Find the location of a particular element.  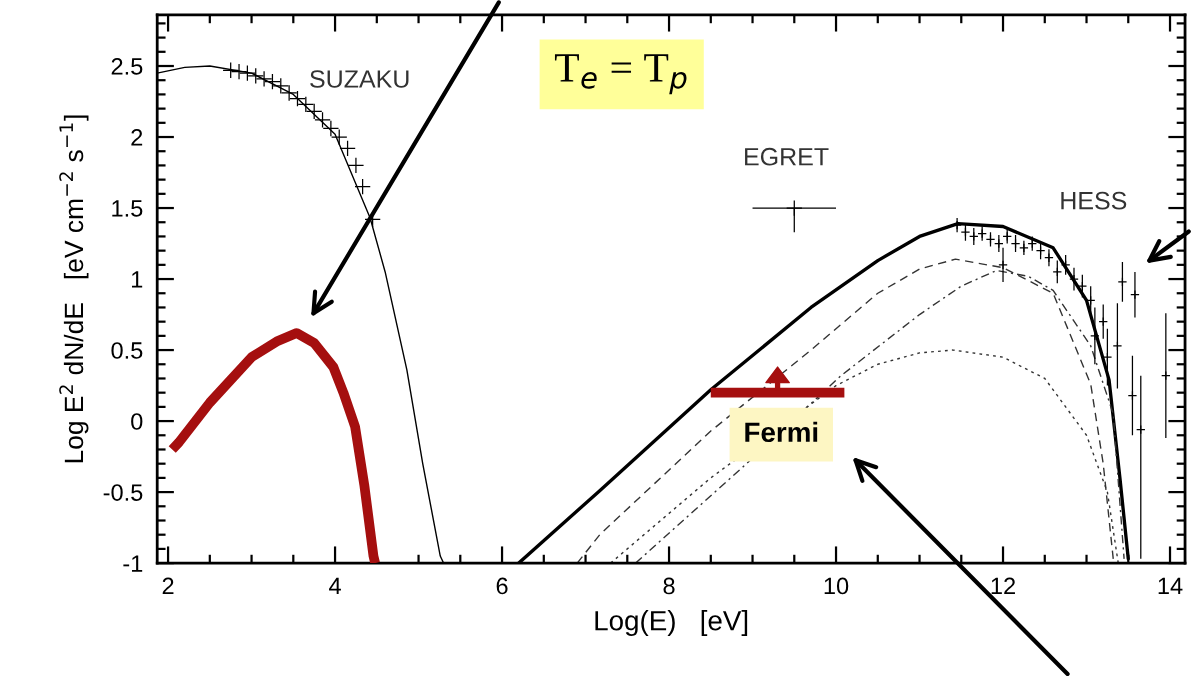

y-tick-label: -1 is located at coordinates (133, 563).